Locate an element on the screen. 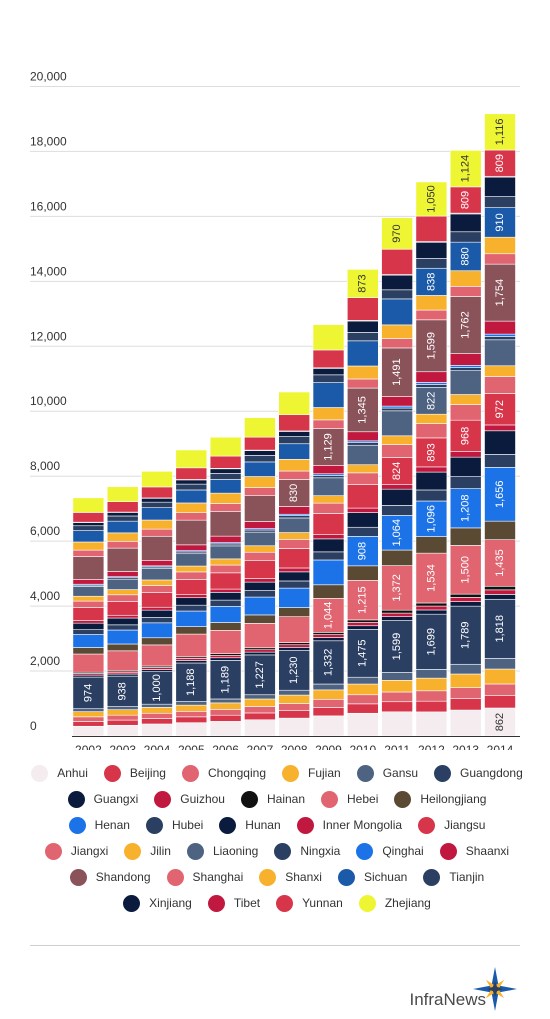 The image size is (550, 1019). data-label: 1,129 is located at coordinates (328, 447).